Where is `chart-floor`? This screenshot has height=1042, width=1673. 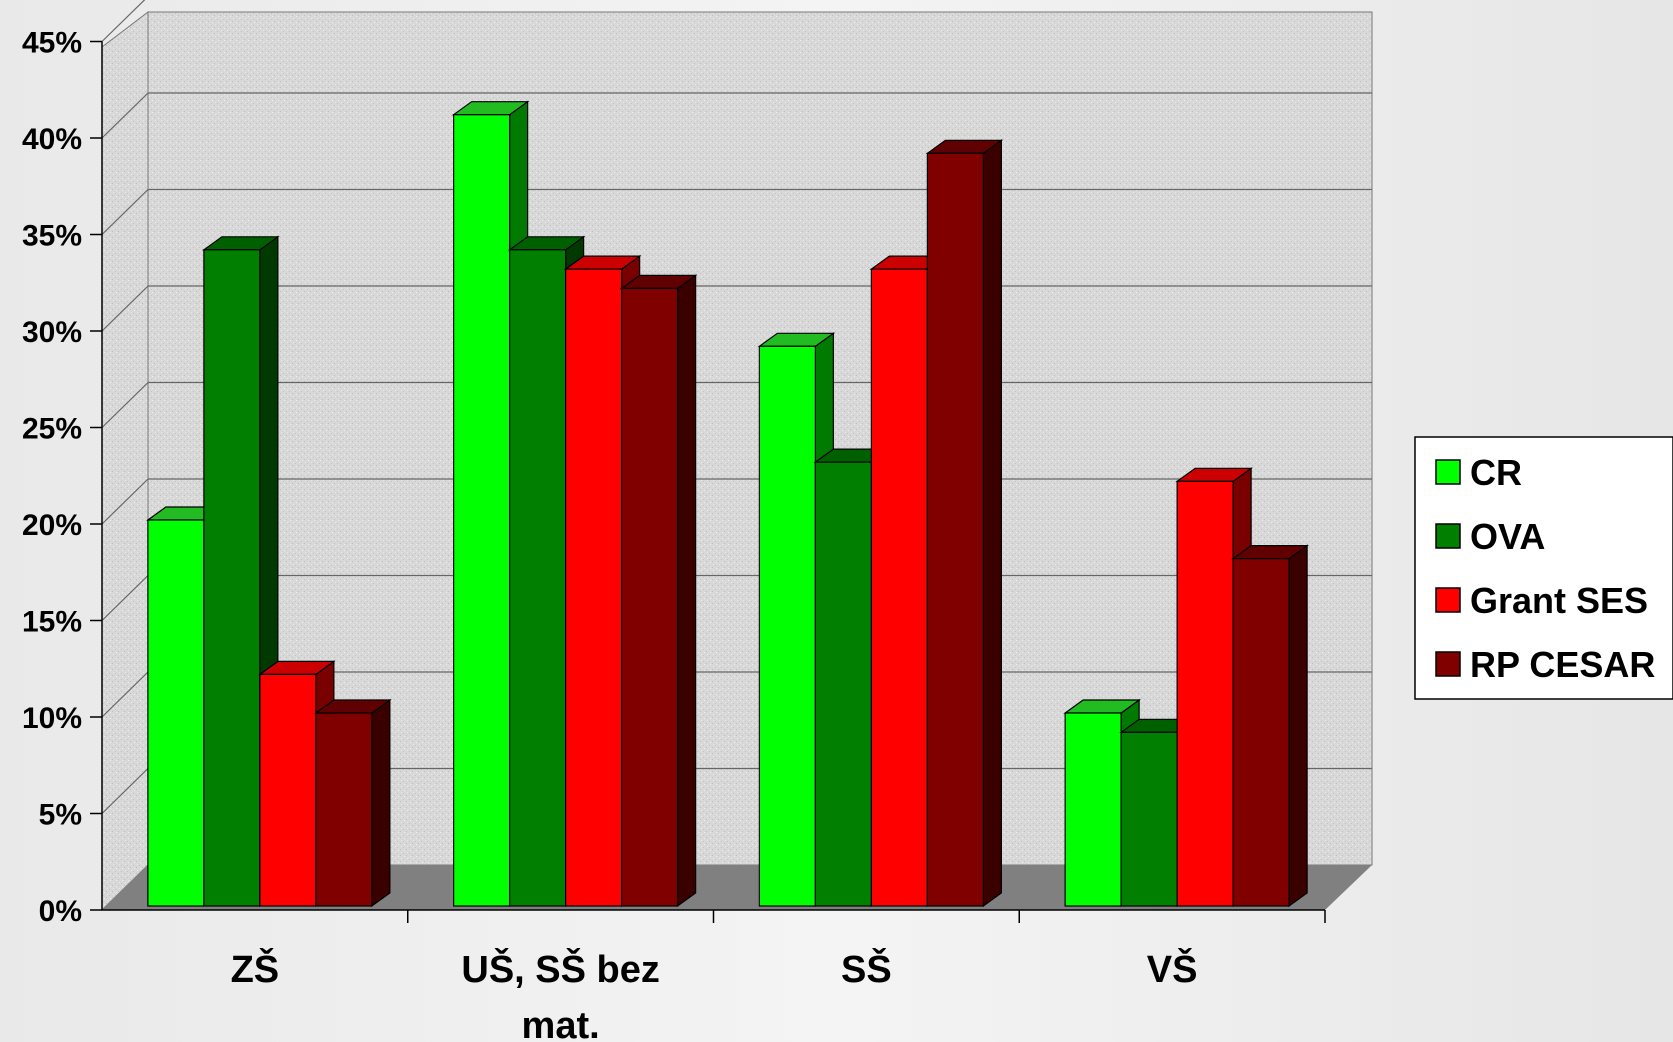
chart-floor is located at coordinates (737, 887).